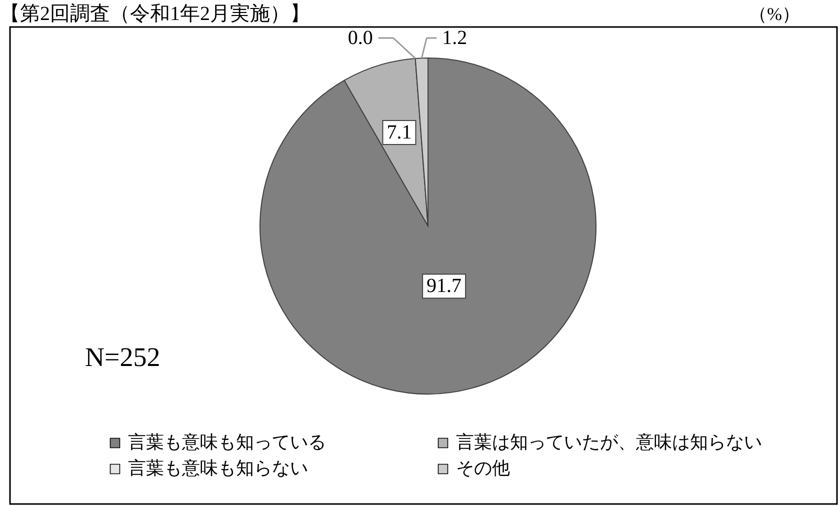  What do you see at coordinates (122, 357) in the screenshot?
I see `text: N=252` at bounding box center [122, 357].